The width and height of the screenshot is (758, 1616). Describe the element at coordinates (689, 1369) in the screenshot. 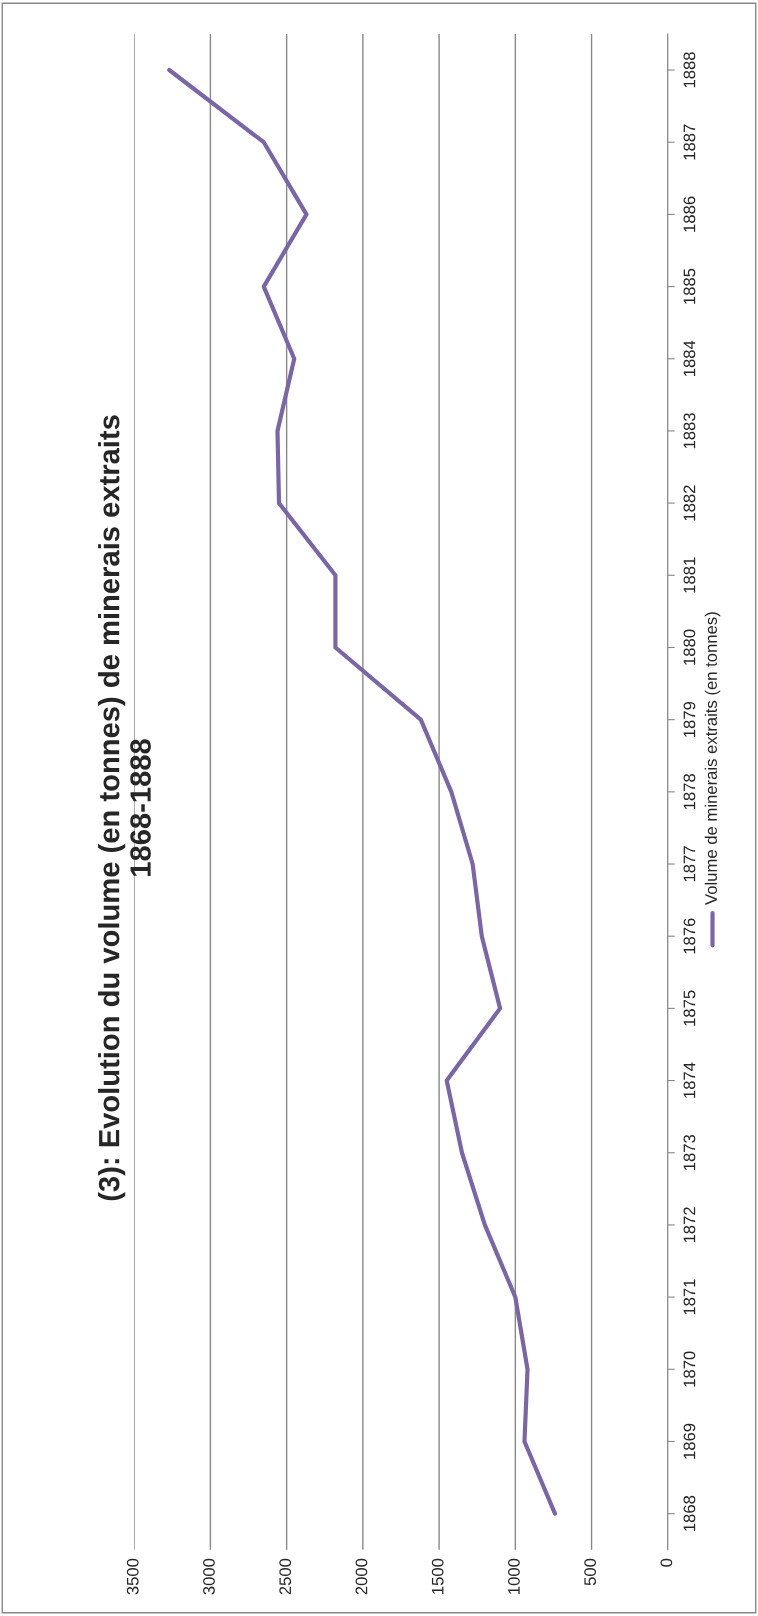

I see `y-tick-label: 1870` at that location.